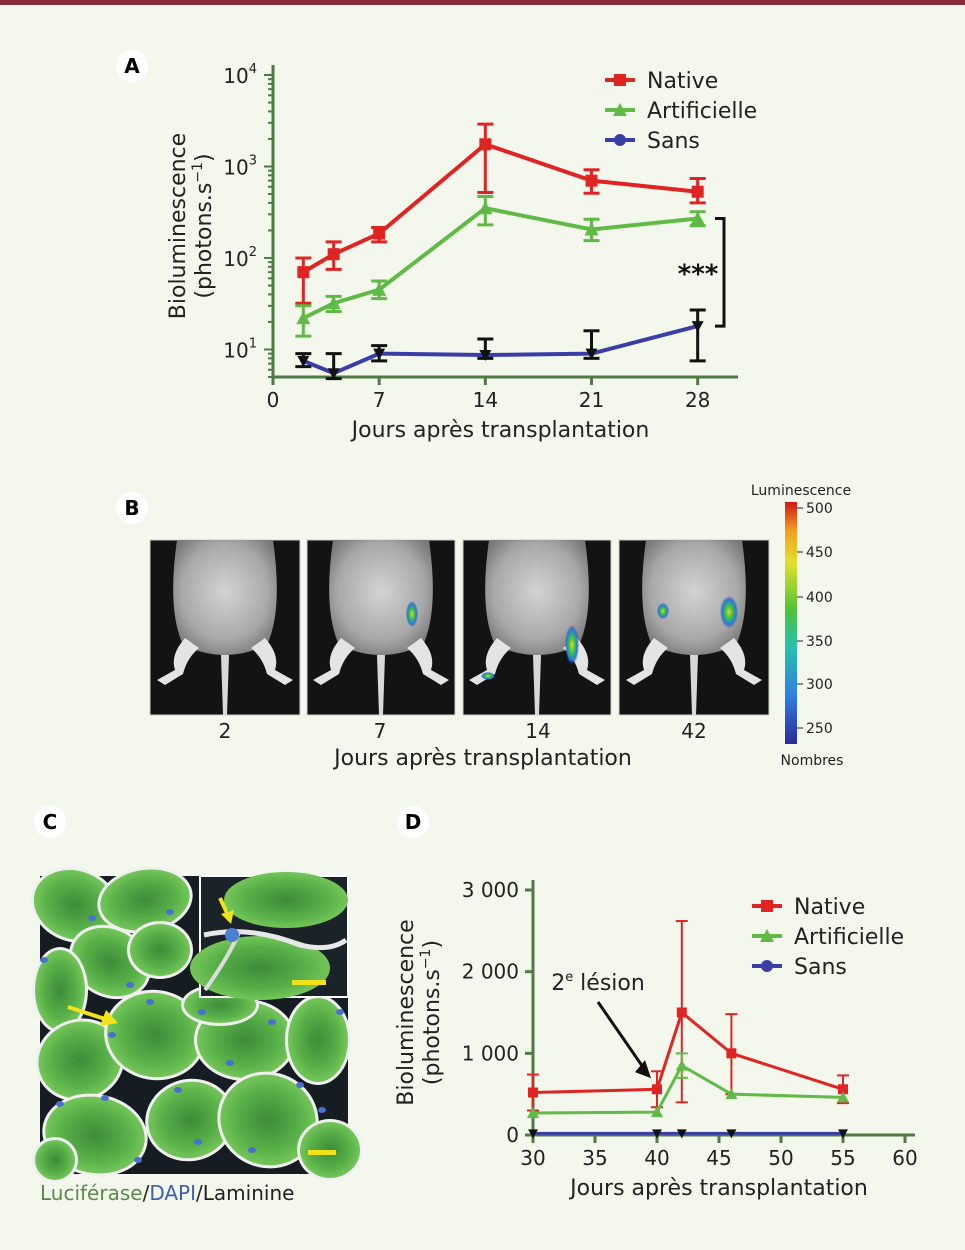 Image resolution: width=965 pixels, height=1250 pixels. What do you see at coordinates (146, 1193) in the screenshot?
I see `stain-sep-1: /` at bounding box center [146, 1193].